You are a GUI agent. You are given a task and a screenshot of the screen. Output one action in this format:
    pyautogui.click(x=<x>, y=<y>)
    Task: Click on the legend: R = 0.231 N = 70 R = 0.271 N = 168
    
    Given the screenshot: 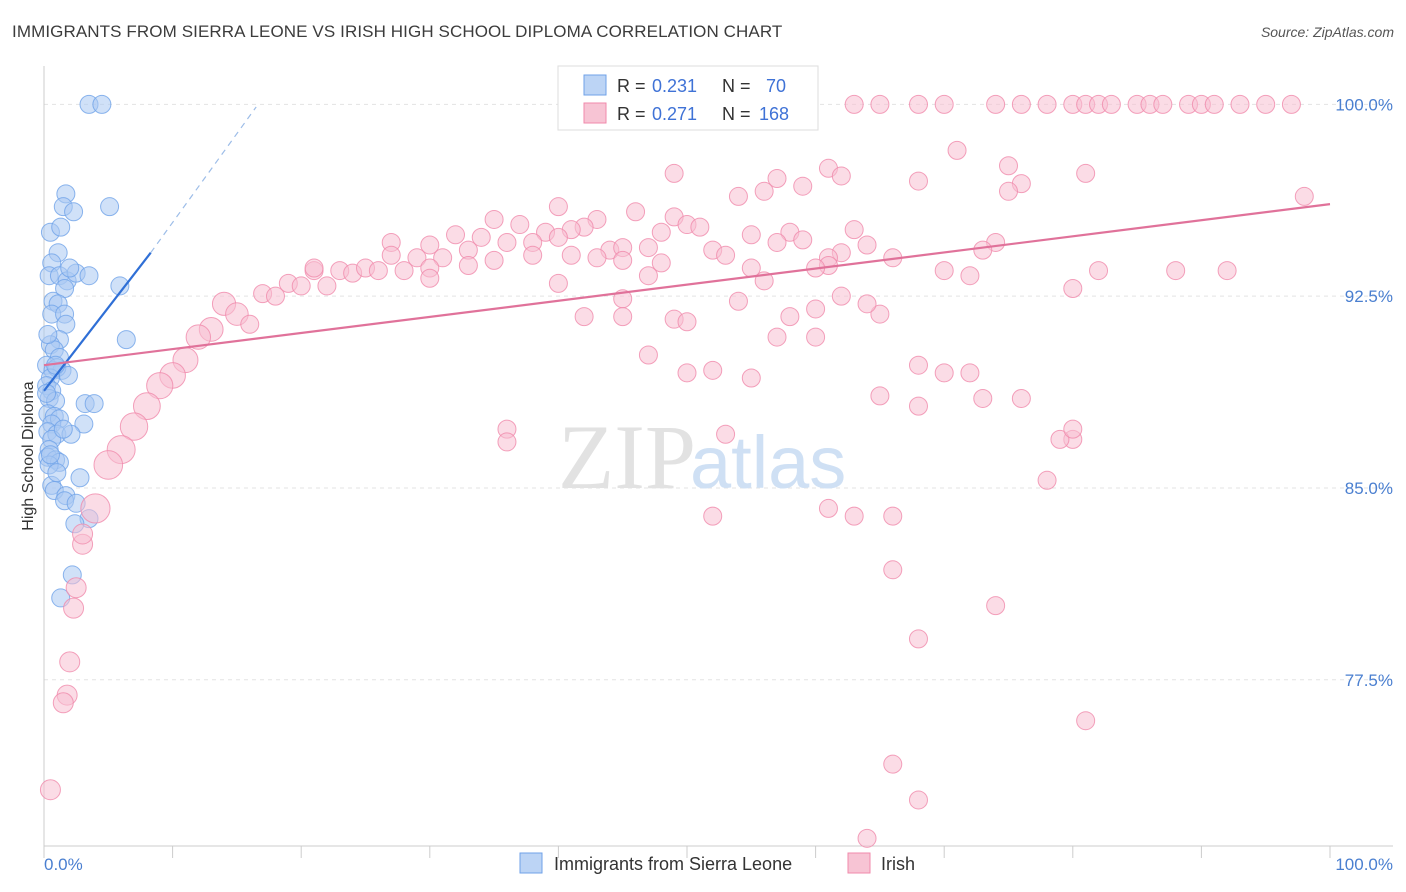 What is the action you would take?
    pyautogui.click(x=688, y=98)
    